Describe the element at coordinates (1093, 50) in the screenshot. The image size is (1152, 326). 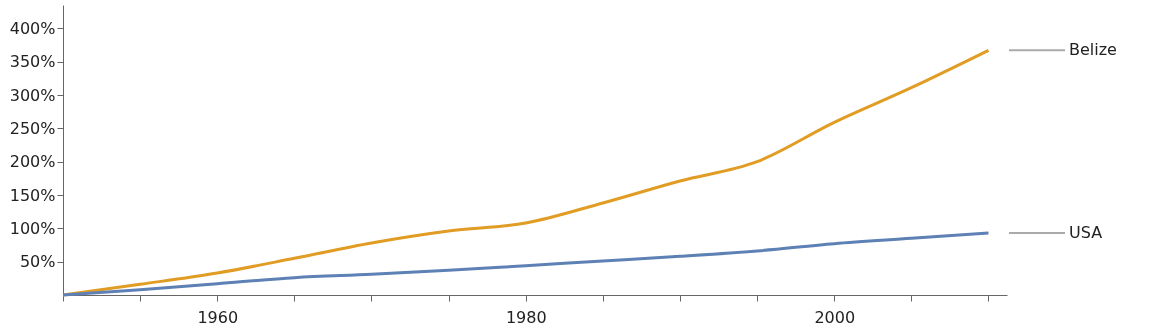
I see `text: Belize` at that location.